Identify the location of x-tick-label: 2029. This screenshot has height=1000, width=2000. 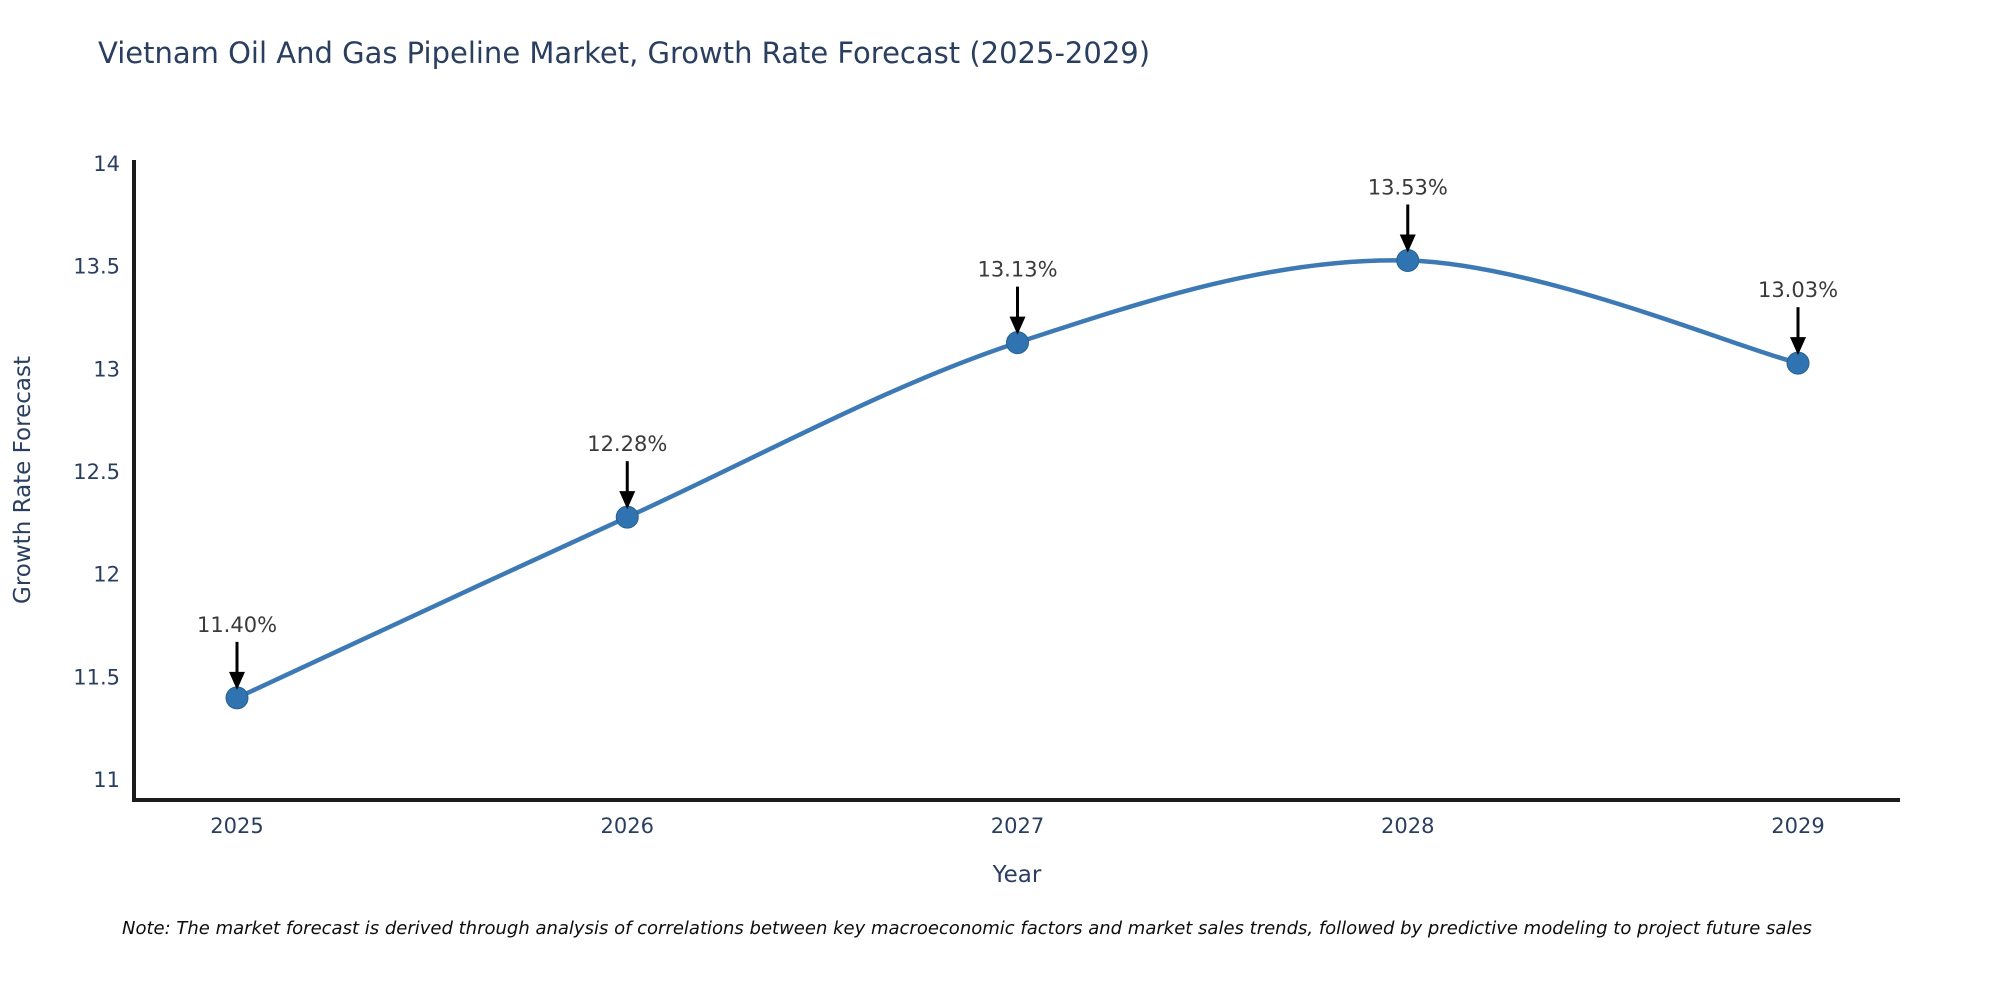
(1797, 826).